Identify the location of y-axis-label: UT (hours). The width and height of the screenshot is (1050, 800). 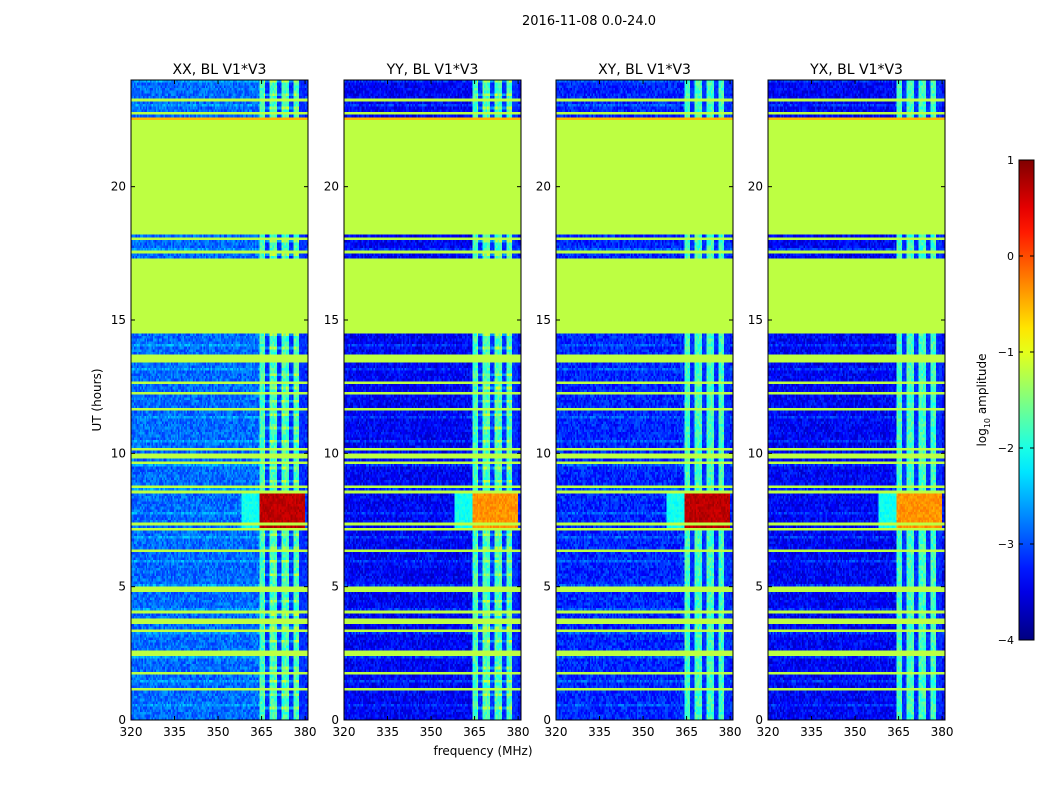
(97, 399).